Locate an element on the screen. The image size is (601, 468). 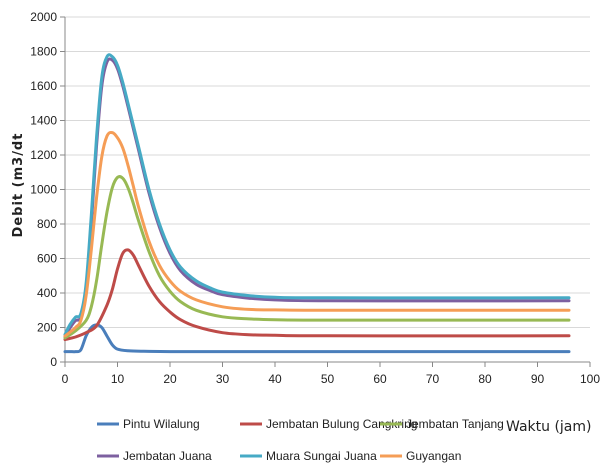
y-tick-label: 0 is located at coordinates (53, 362).